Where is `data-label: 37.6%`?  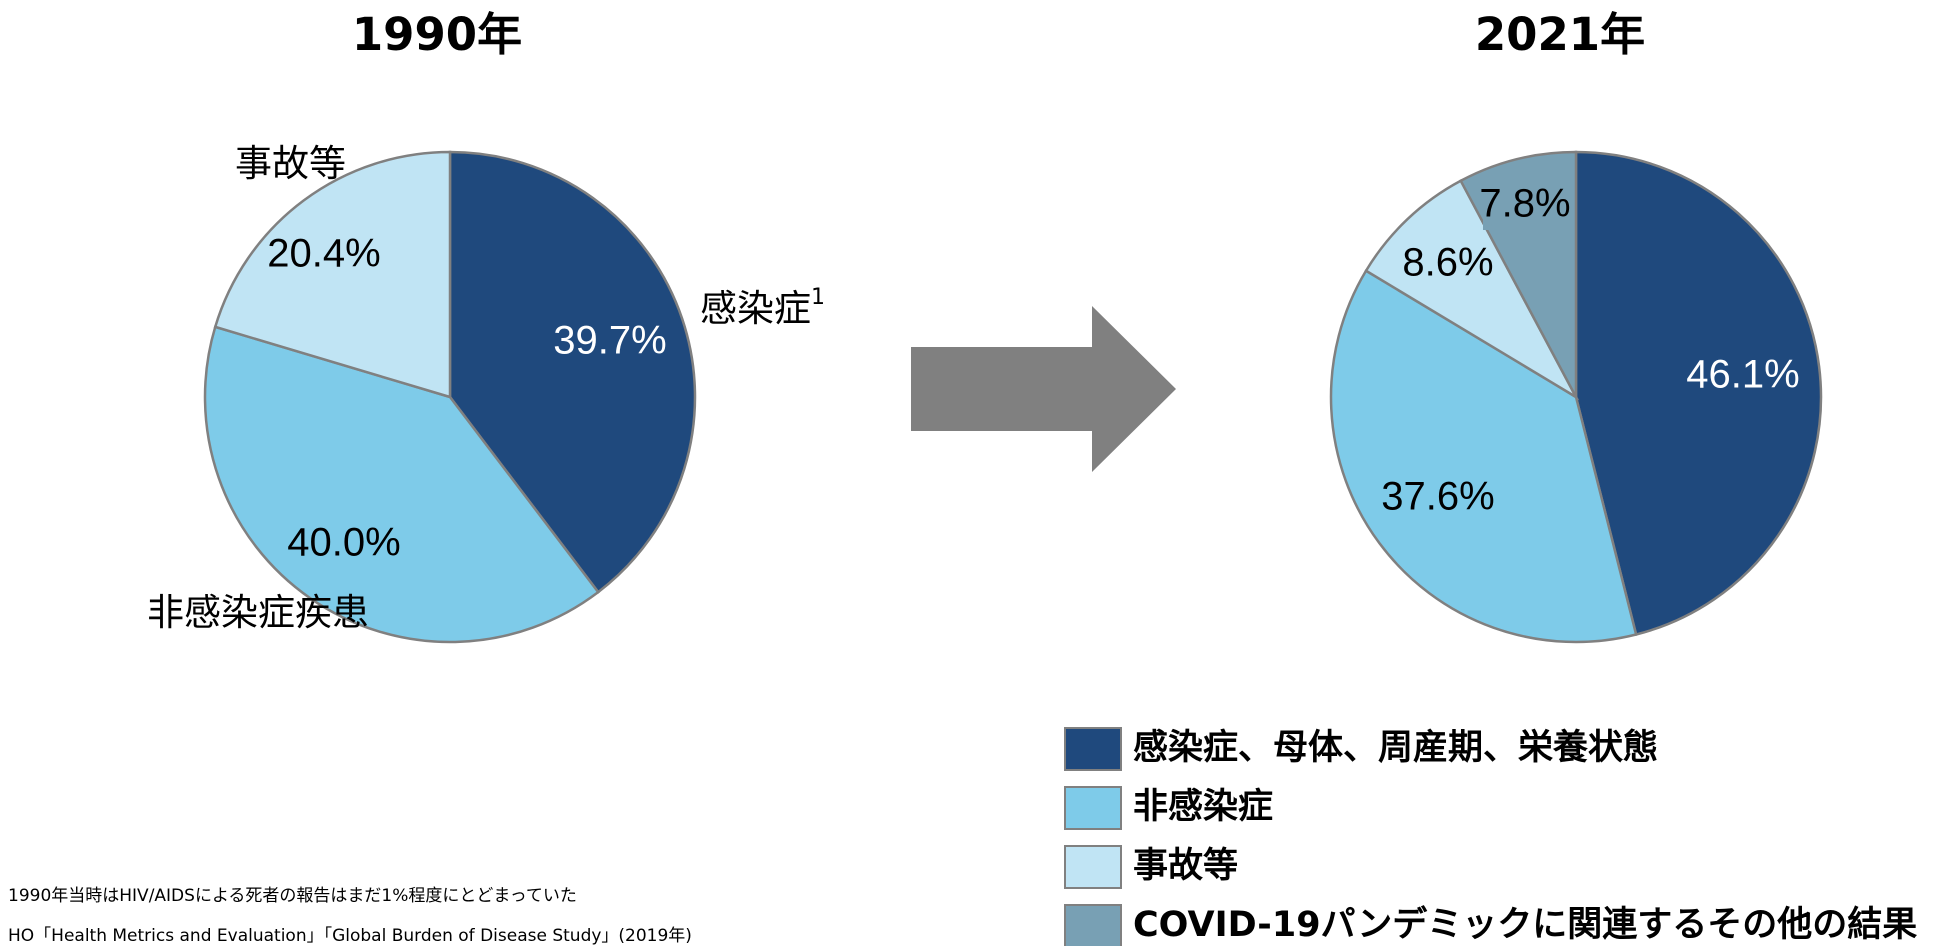 data-label: 37.6% is located at coordinates (1437, 497).